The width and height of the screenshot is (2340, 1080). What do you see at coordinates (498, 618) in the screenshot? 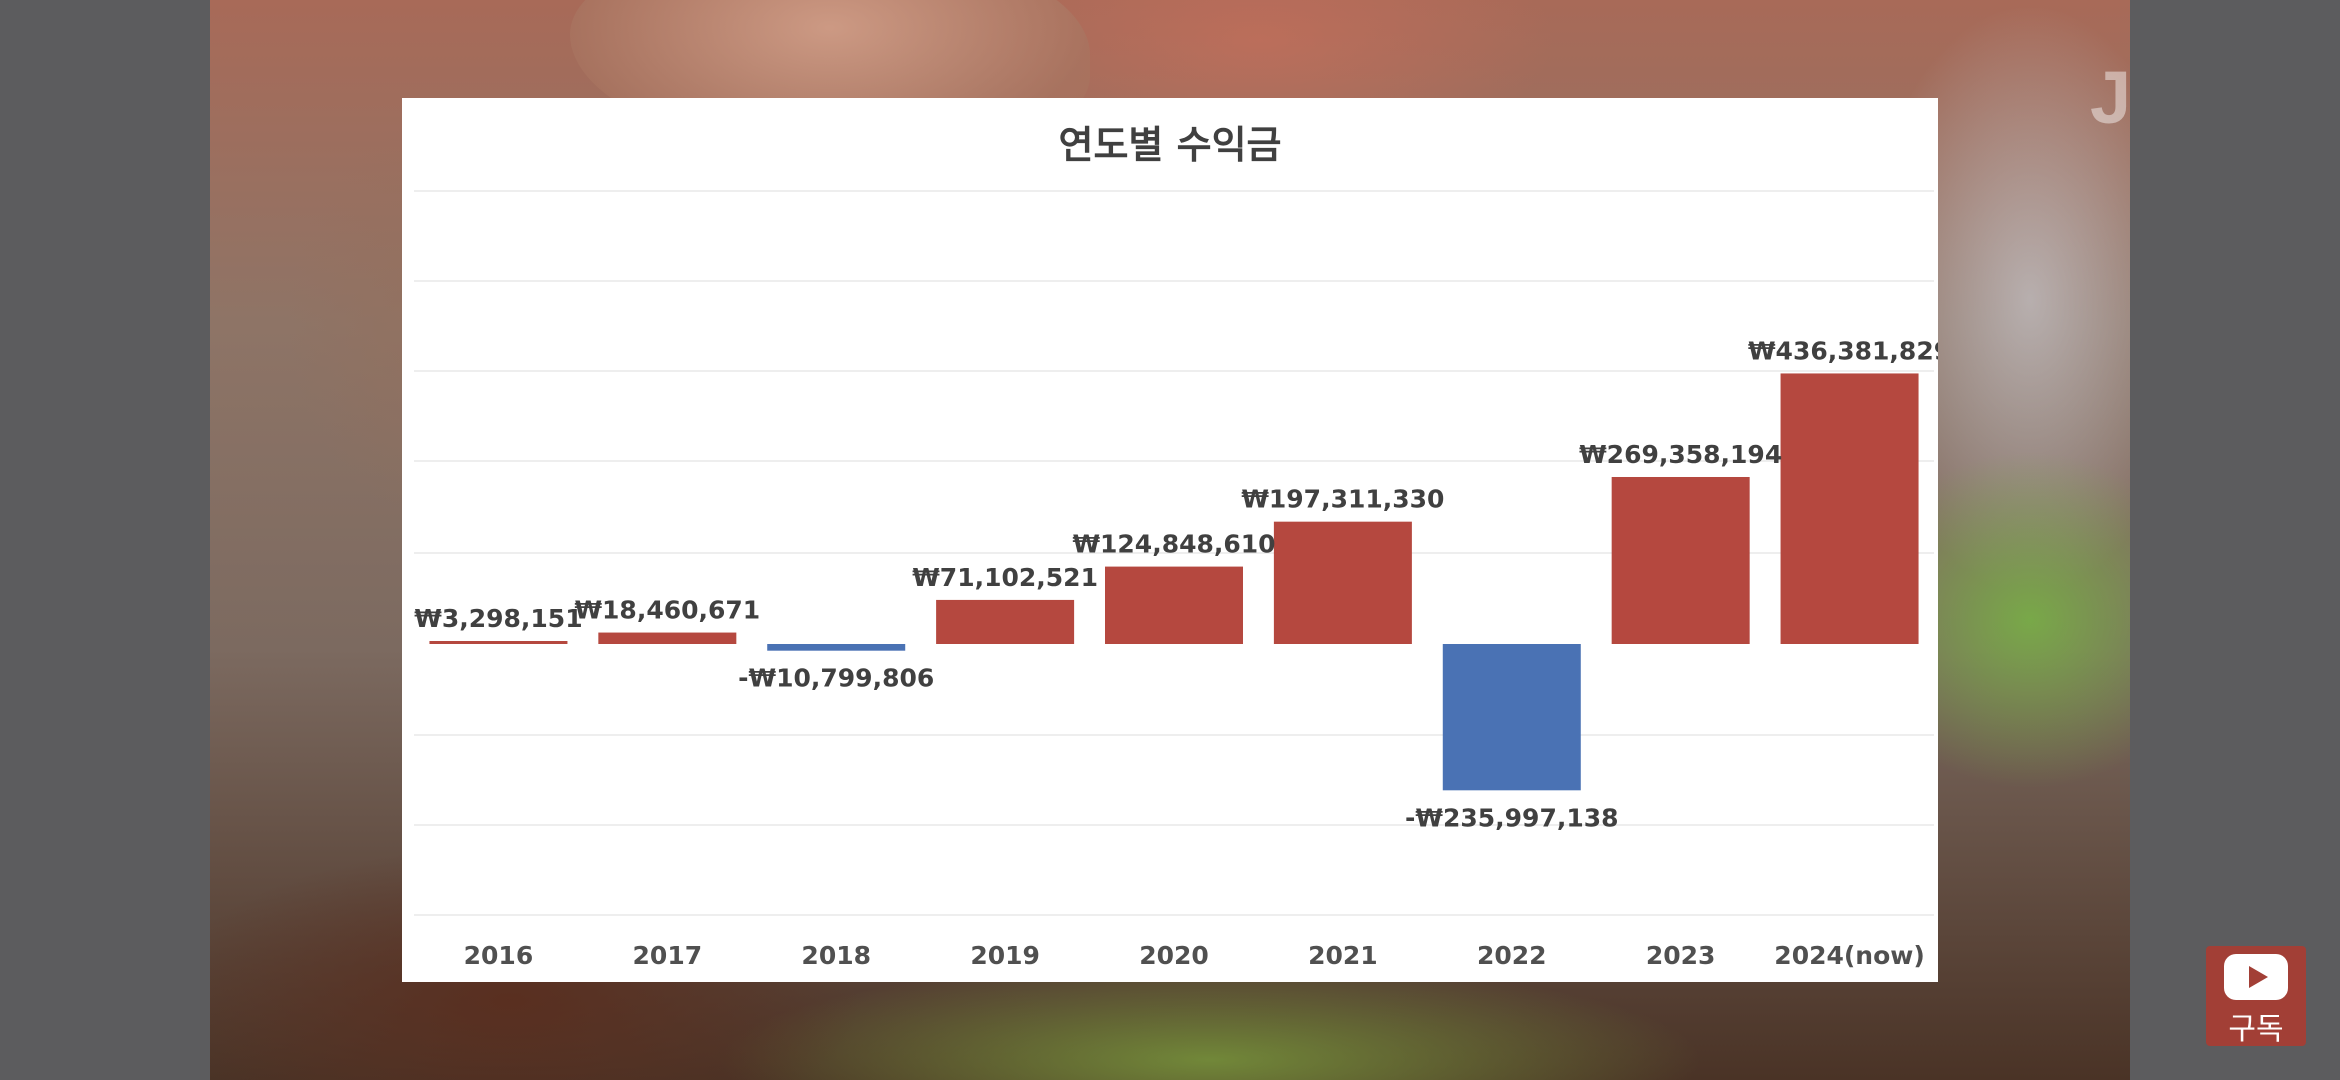
I see `data-label-2016: ₩3,298,151` at bounding box center [498, 618].